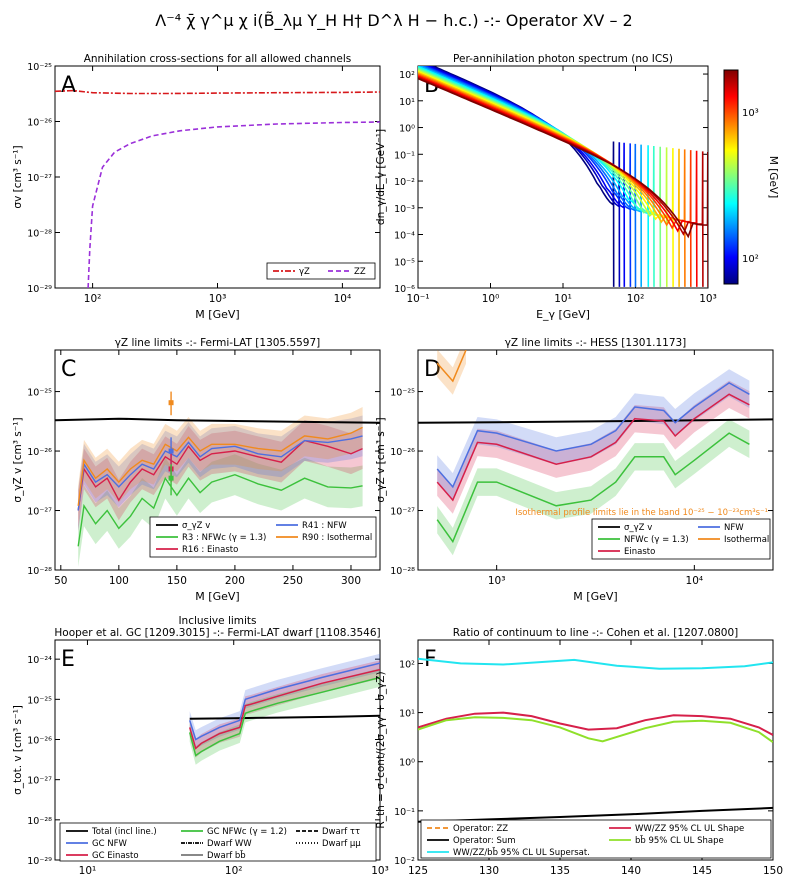 The height and width of the screenshot is (879, 789). I want to click on x-tick-label: 250, so click(293, 581).